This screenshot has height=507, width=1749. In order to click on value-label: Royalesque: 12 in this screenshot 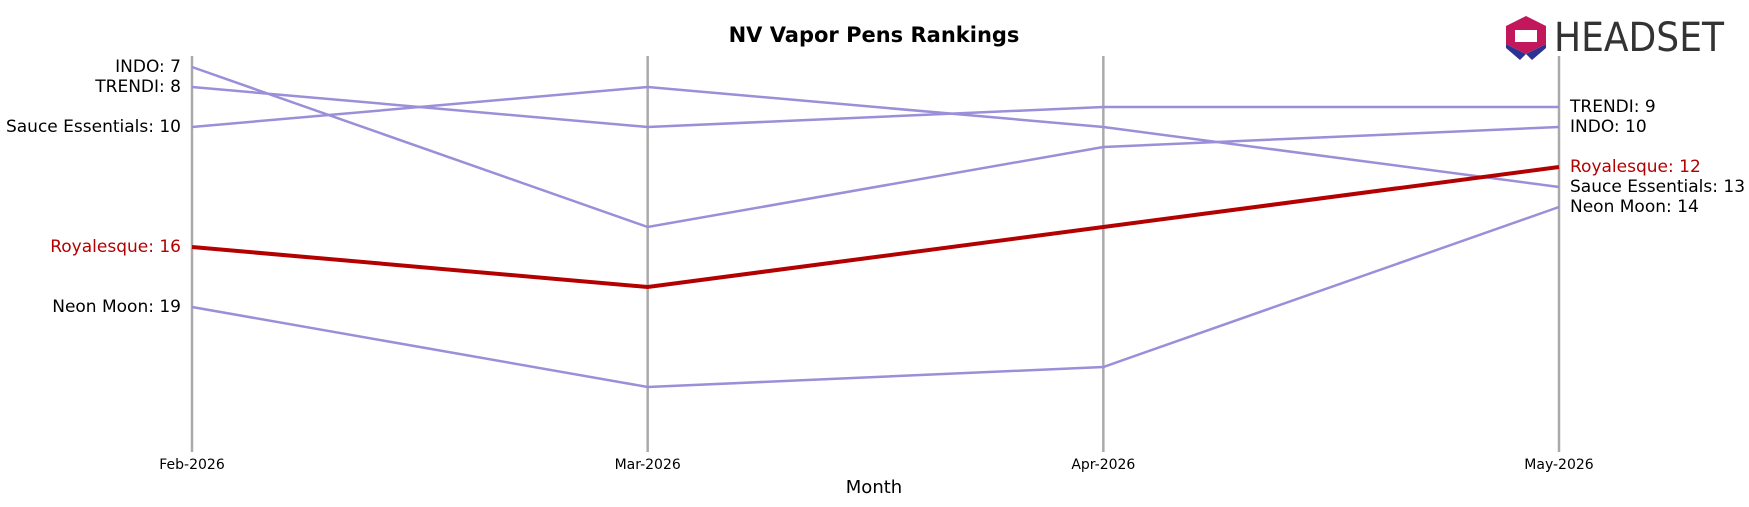, I will do `click(1635, 167)`.